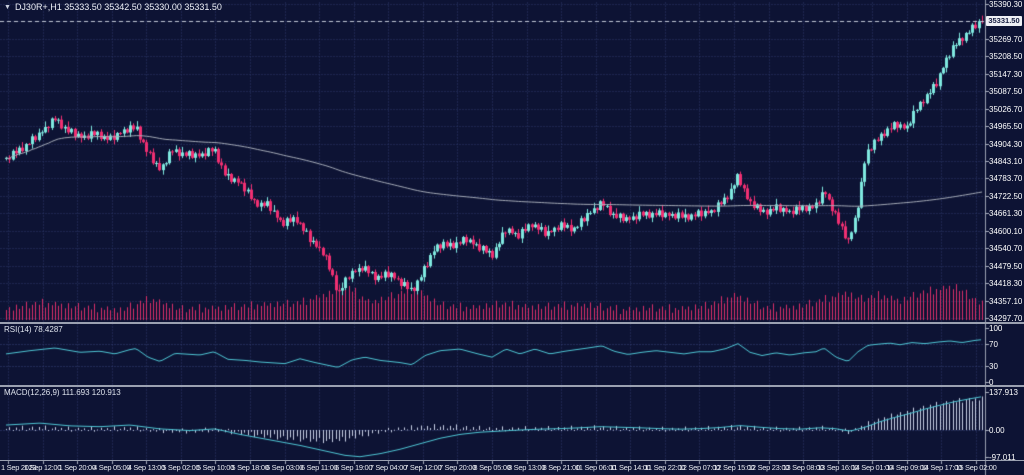  Describe the element at coordinates (319, 467) in the screenshot. I see `time-axis-label: 6 Sep 11:00` at that location.